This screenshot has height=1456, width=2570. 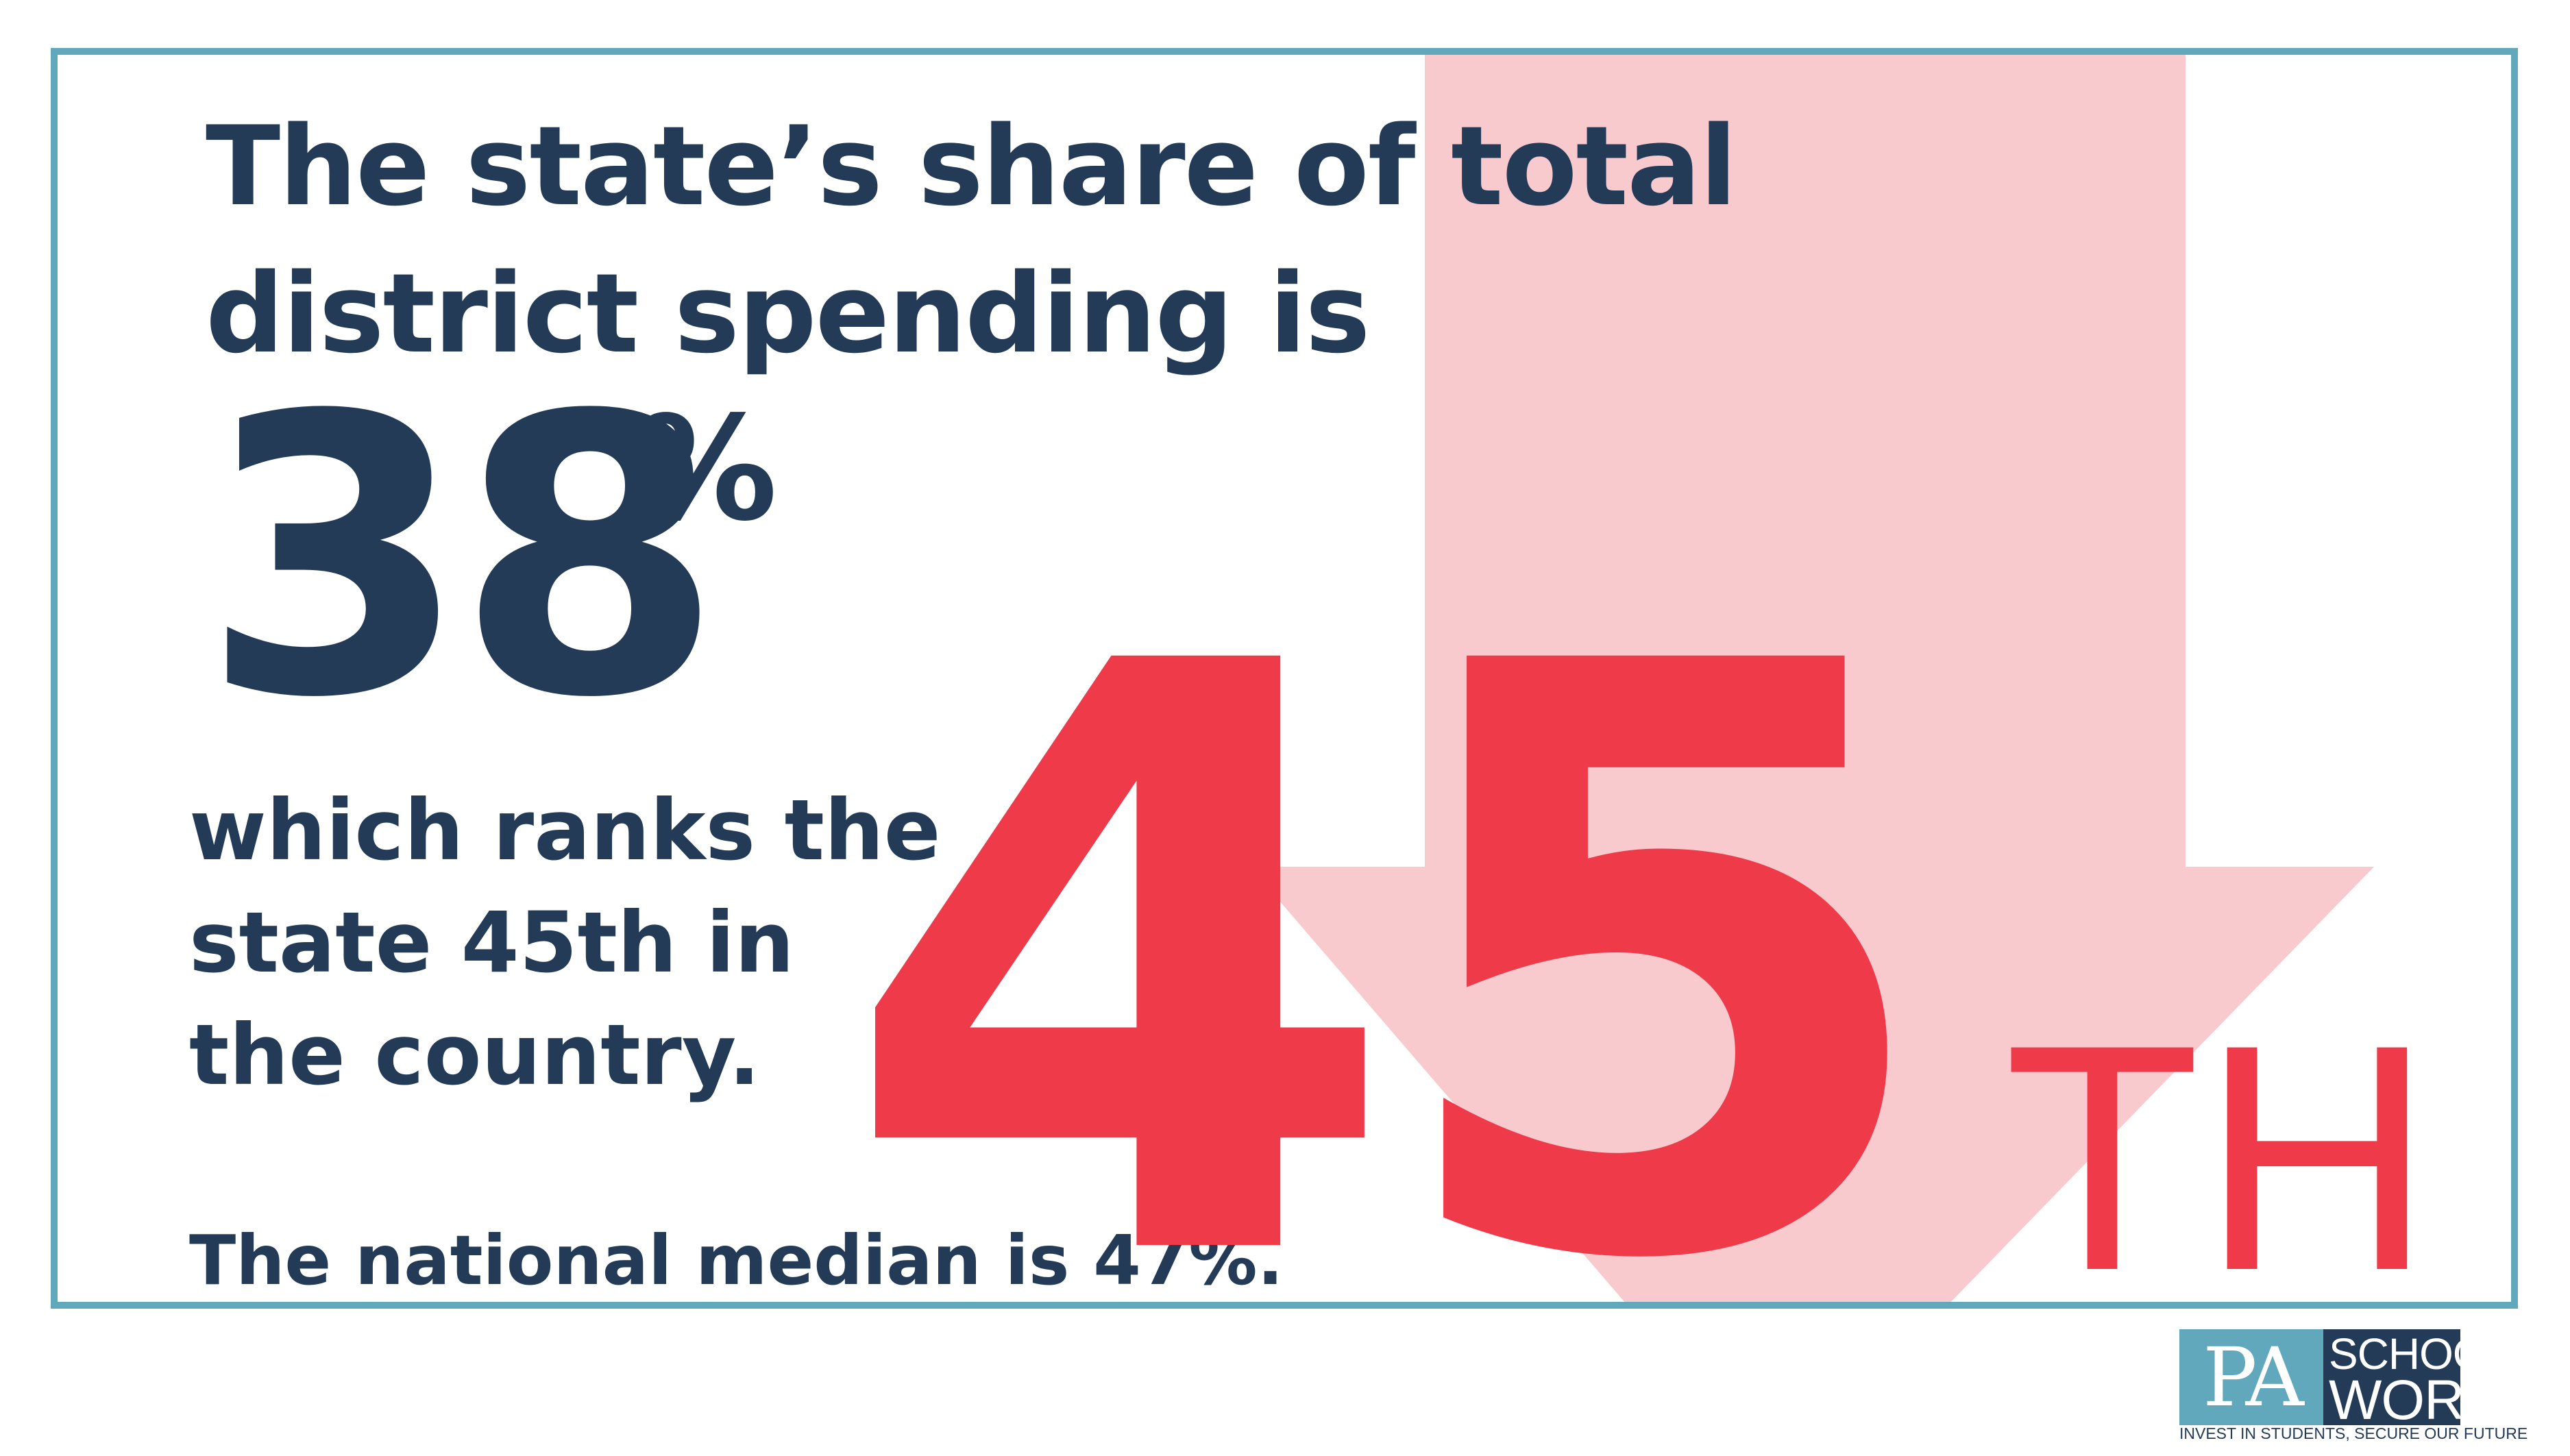 I want to click on rank-description-line-2: state 45th in, so click(x=491, y=942).